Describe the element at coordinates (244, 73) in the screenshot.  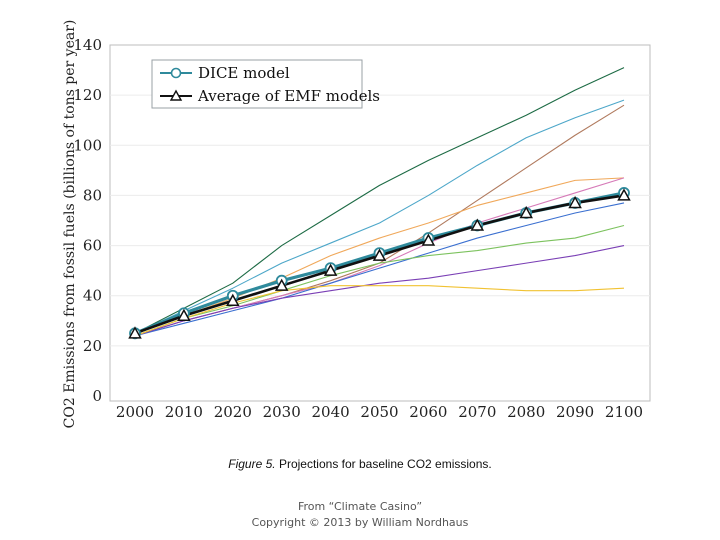
I see `legend-label-dice: DICE model` at that location.